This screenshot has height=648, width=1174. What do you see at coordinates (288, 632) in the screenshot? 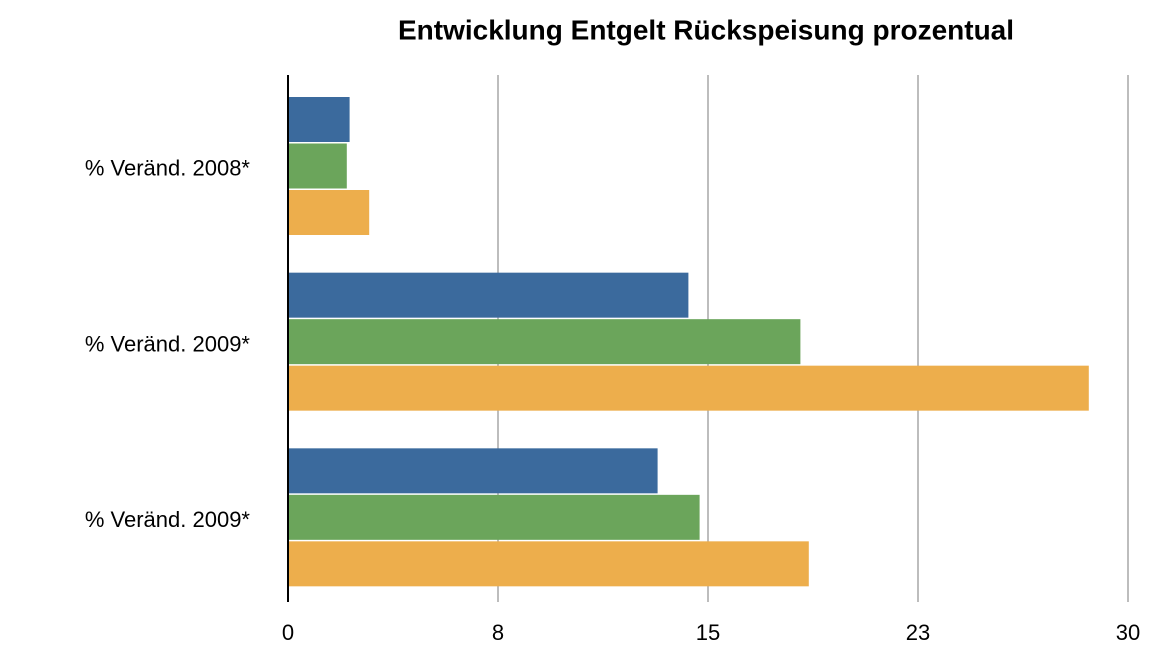
I see `x-tick-label: 0` at bounding box center [288, 632].